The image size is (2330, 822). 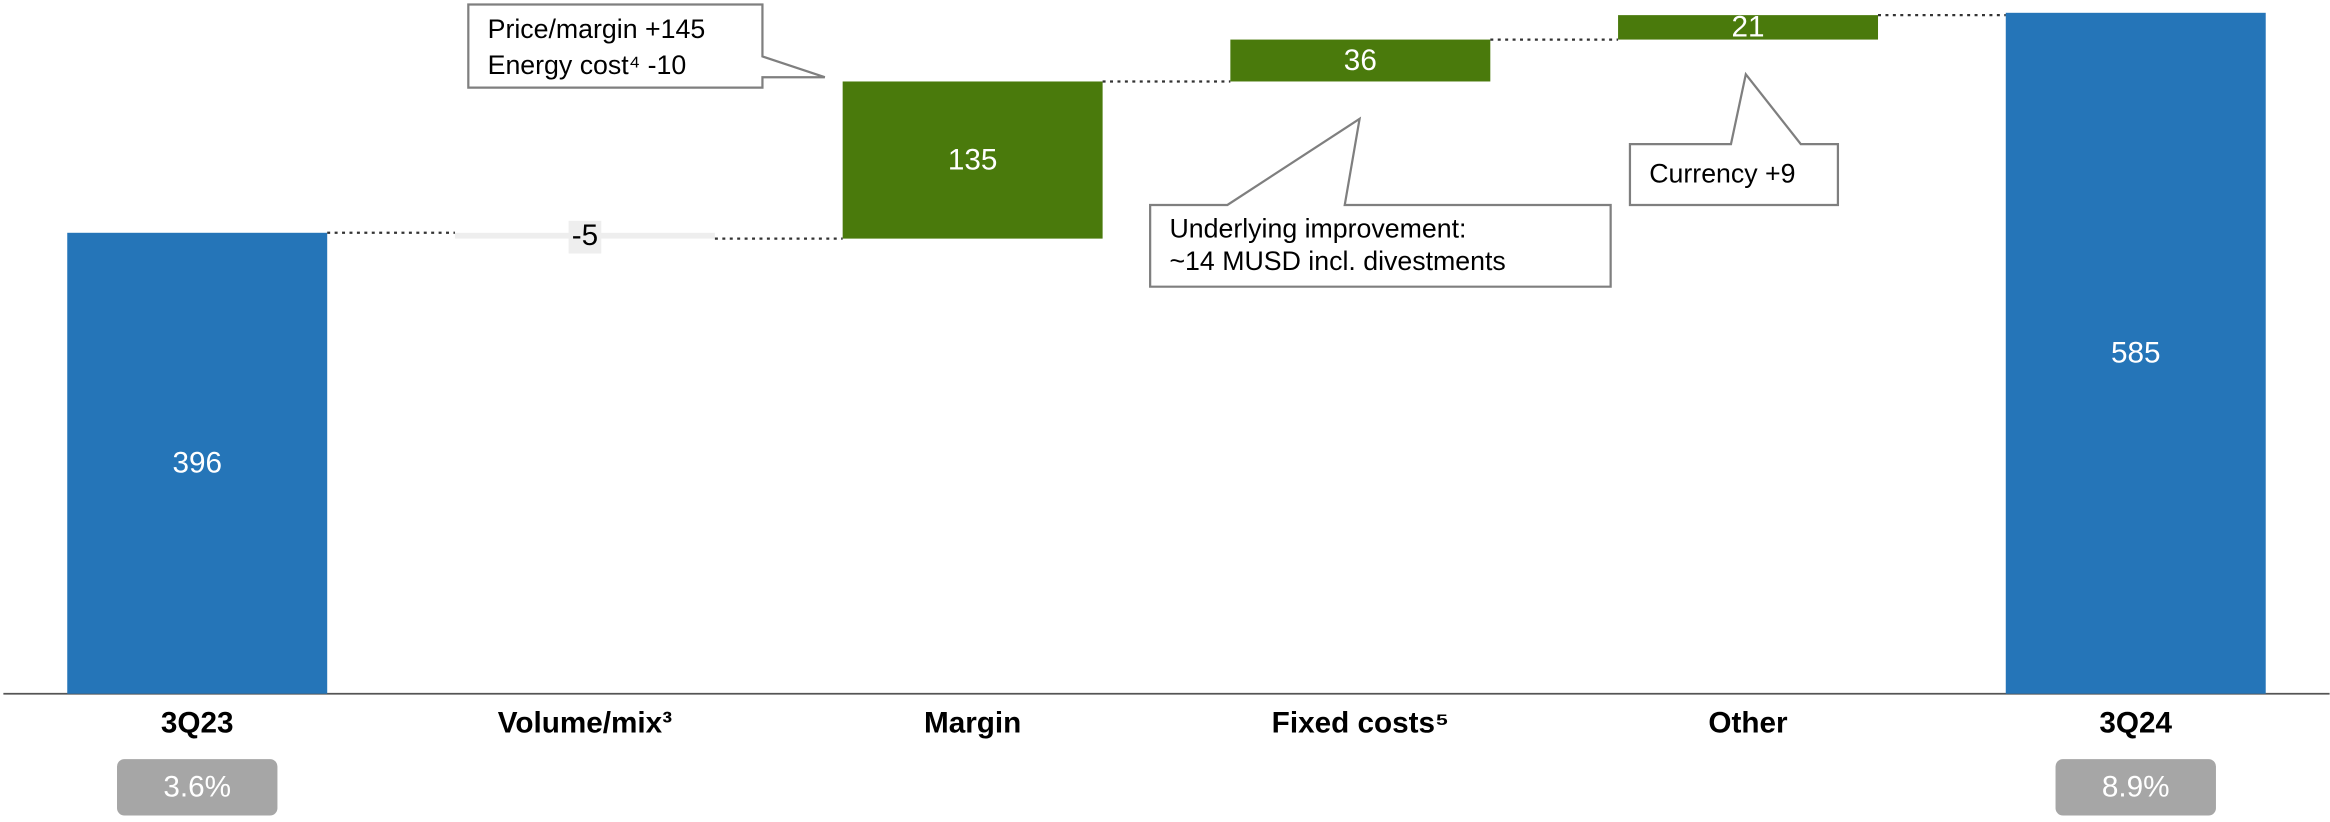 I want to click on annotation: Price/margin +145, so click(x=597, y=29).